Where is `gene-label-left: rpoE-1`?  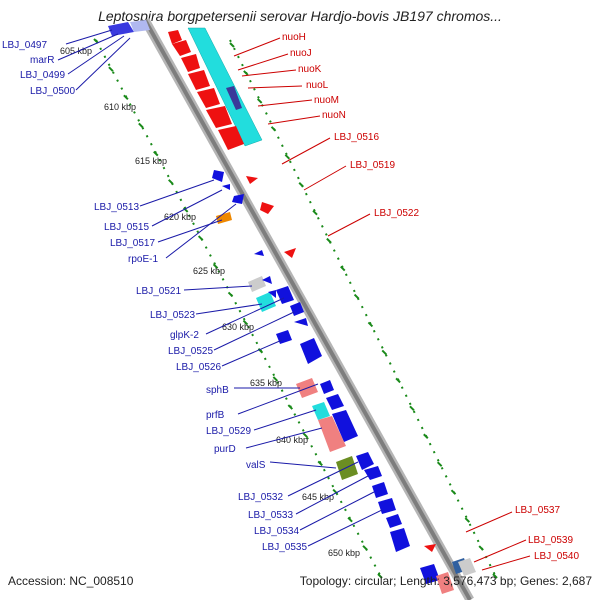
gene-label-left: rpoE-1 is located at coordinates (143, 259).